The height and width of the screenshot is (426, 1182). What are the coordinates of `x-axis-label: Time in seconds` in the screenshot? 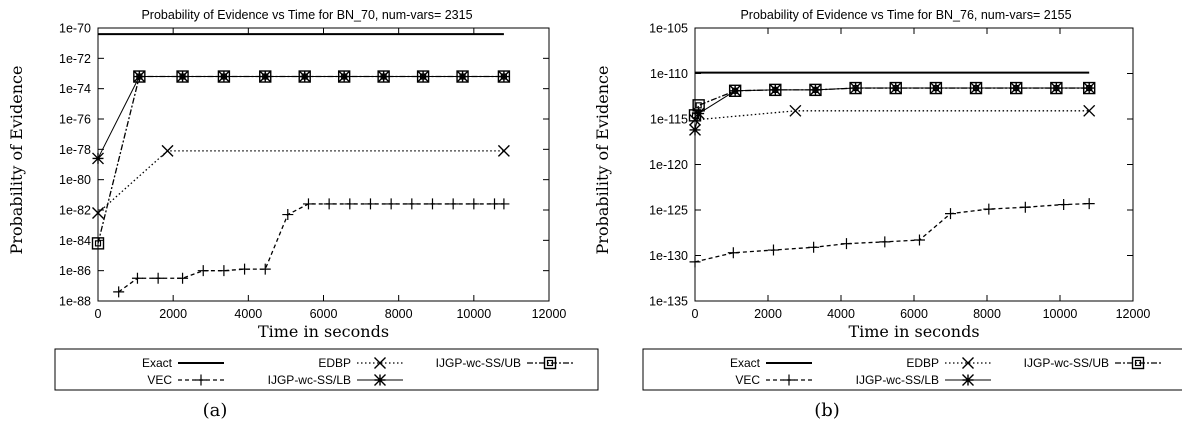 It's located at (323, 331).